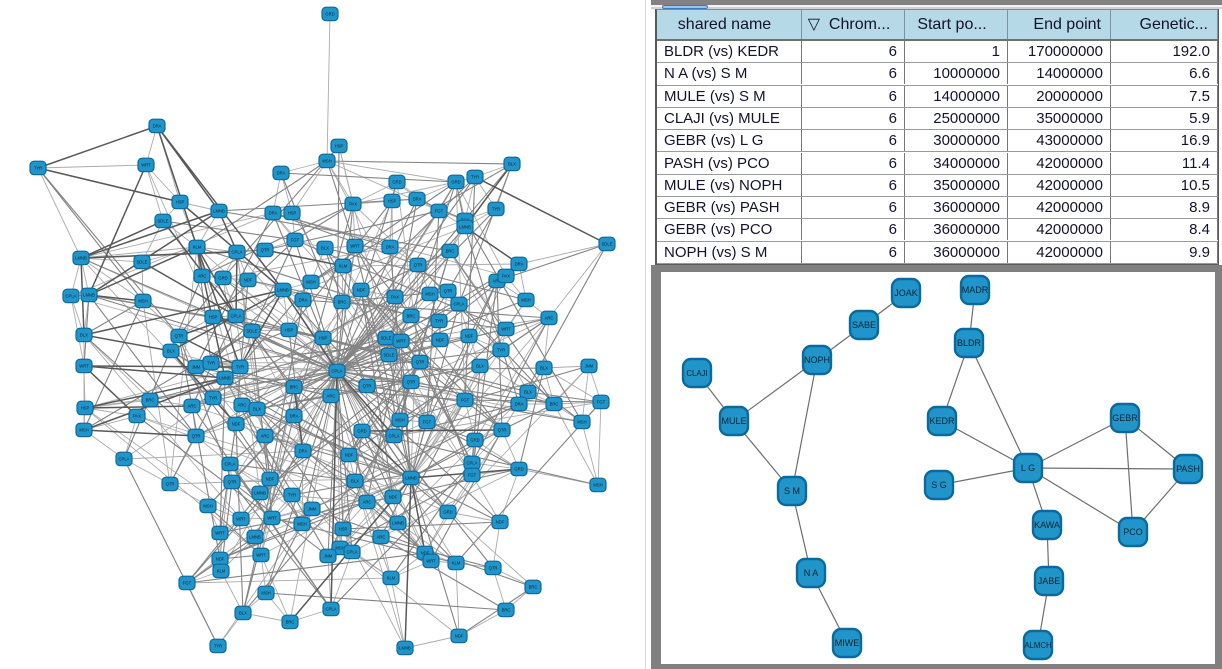  Describe the element at coordinates (1037, 645) in the screenshot. I see `svg-text: ALMCH` at that location.